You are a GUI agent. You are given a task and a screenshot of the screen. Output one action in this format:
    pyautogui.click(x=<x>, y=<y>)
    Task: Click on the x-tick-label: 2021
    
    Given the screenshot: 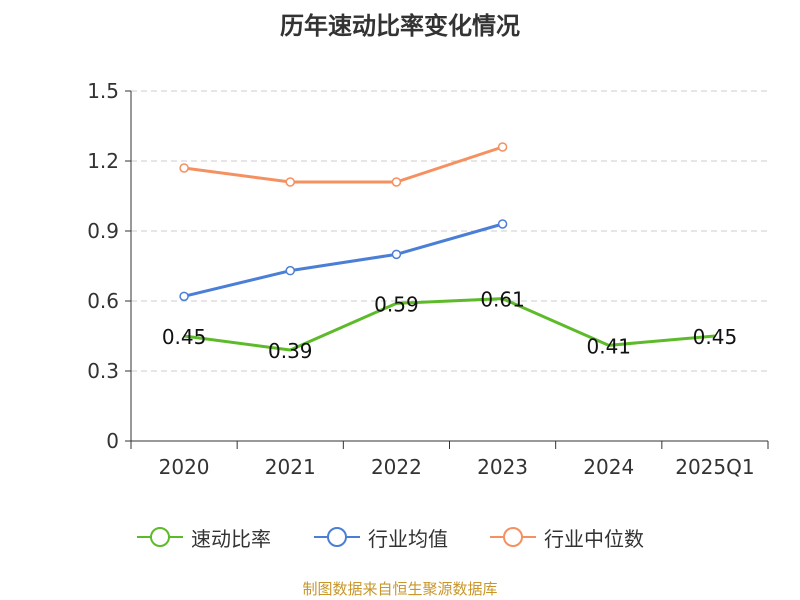 What is the action you would take?
    pyautogui.click(x=290, y=467)
    